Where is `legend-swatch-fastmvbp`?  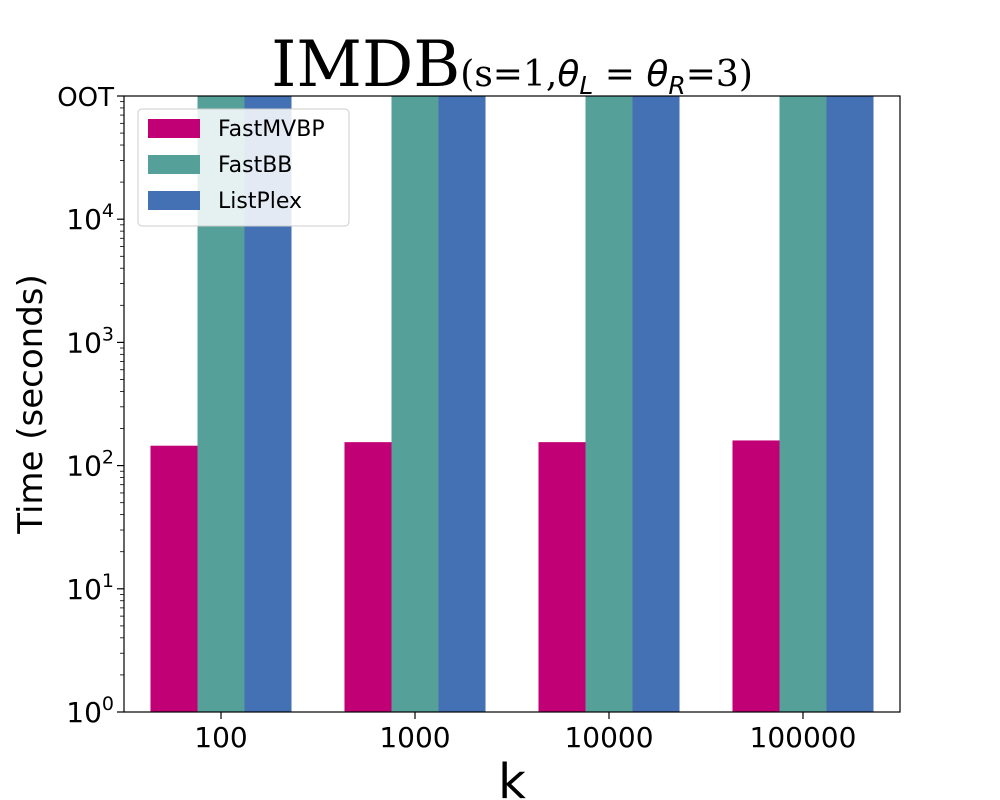 legend-swatch-fastmvbp is located at coordinates (174, 128).